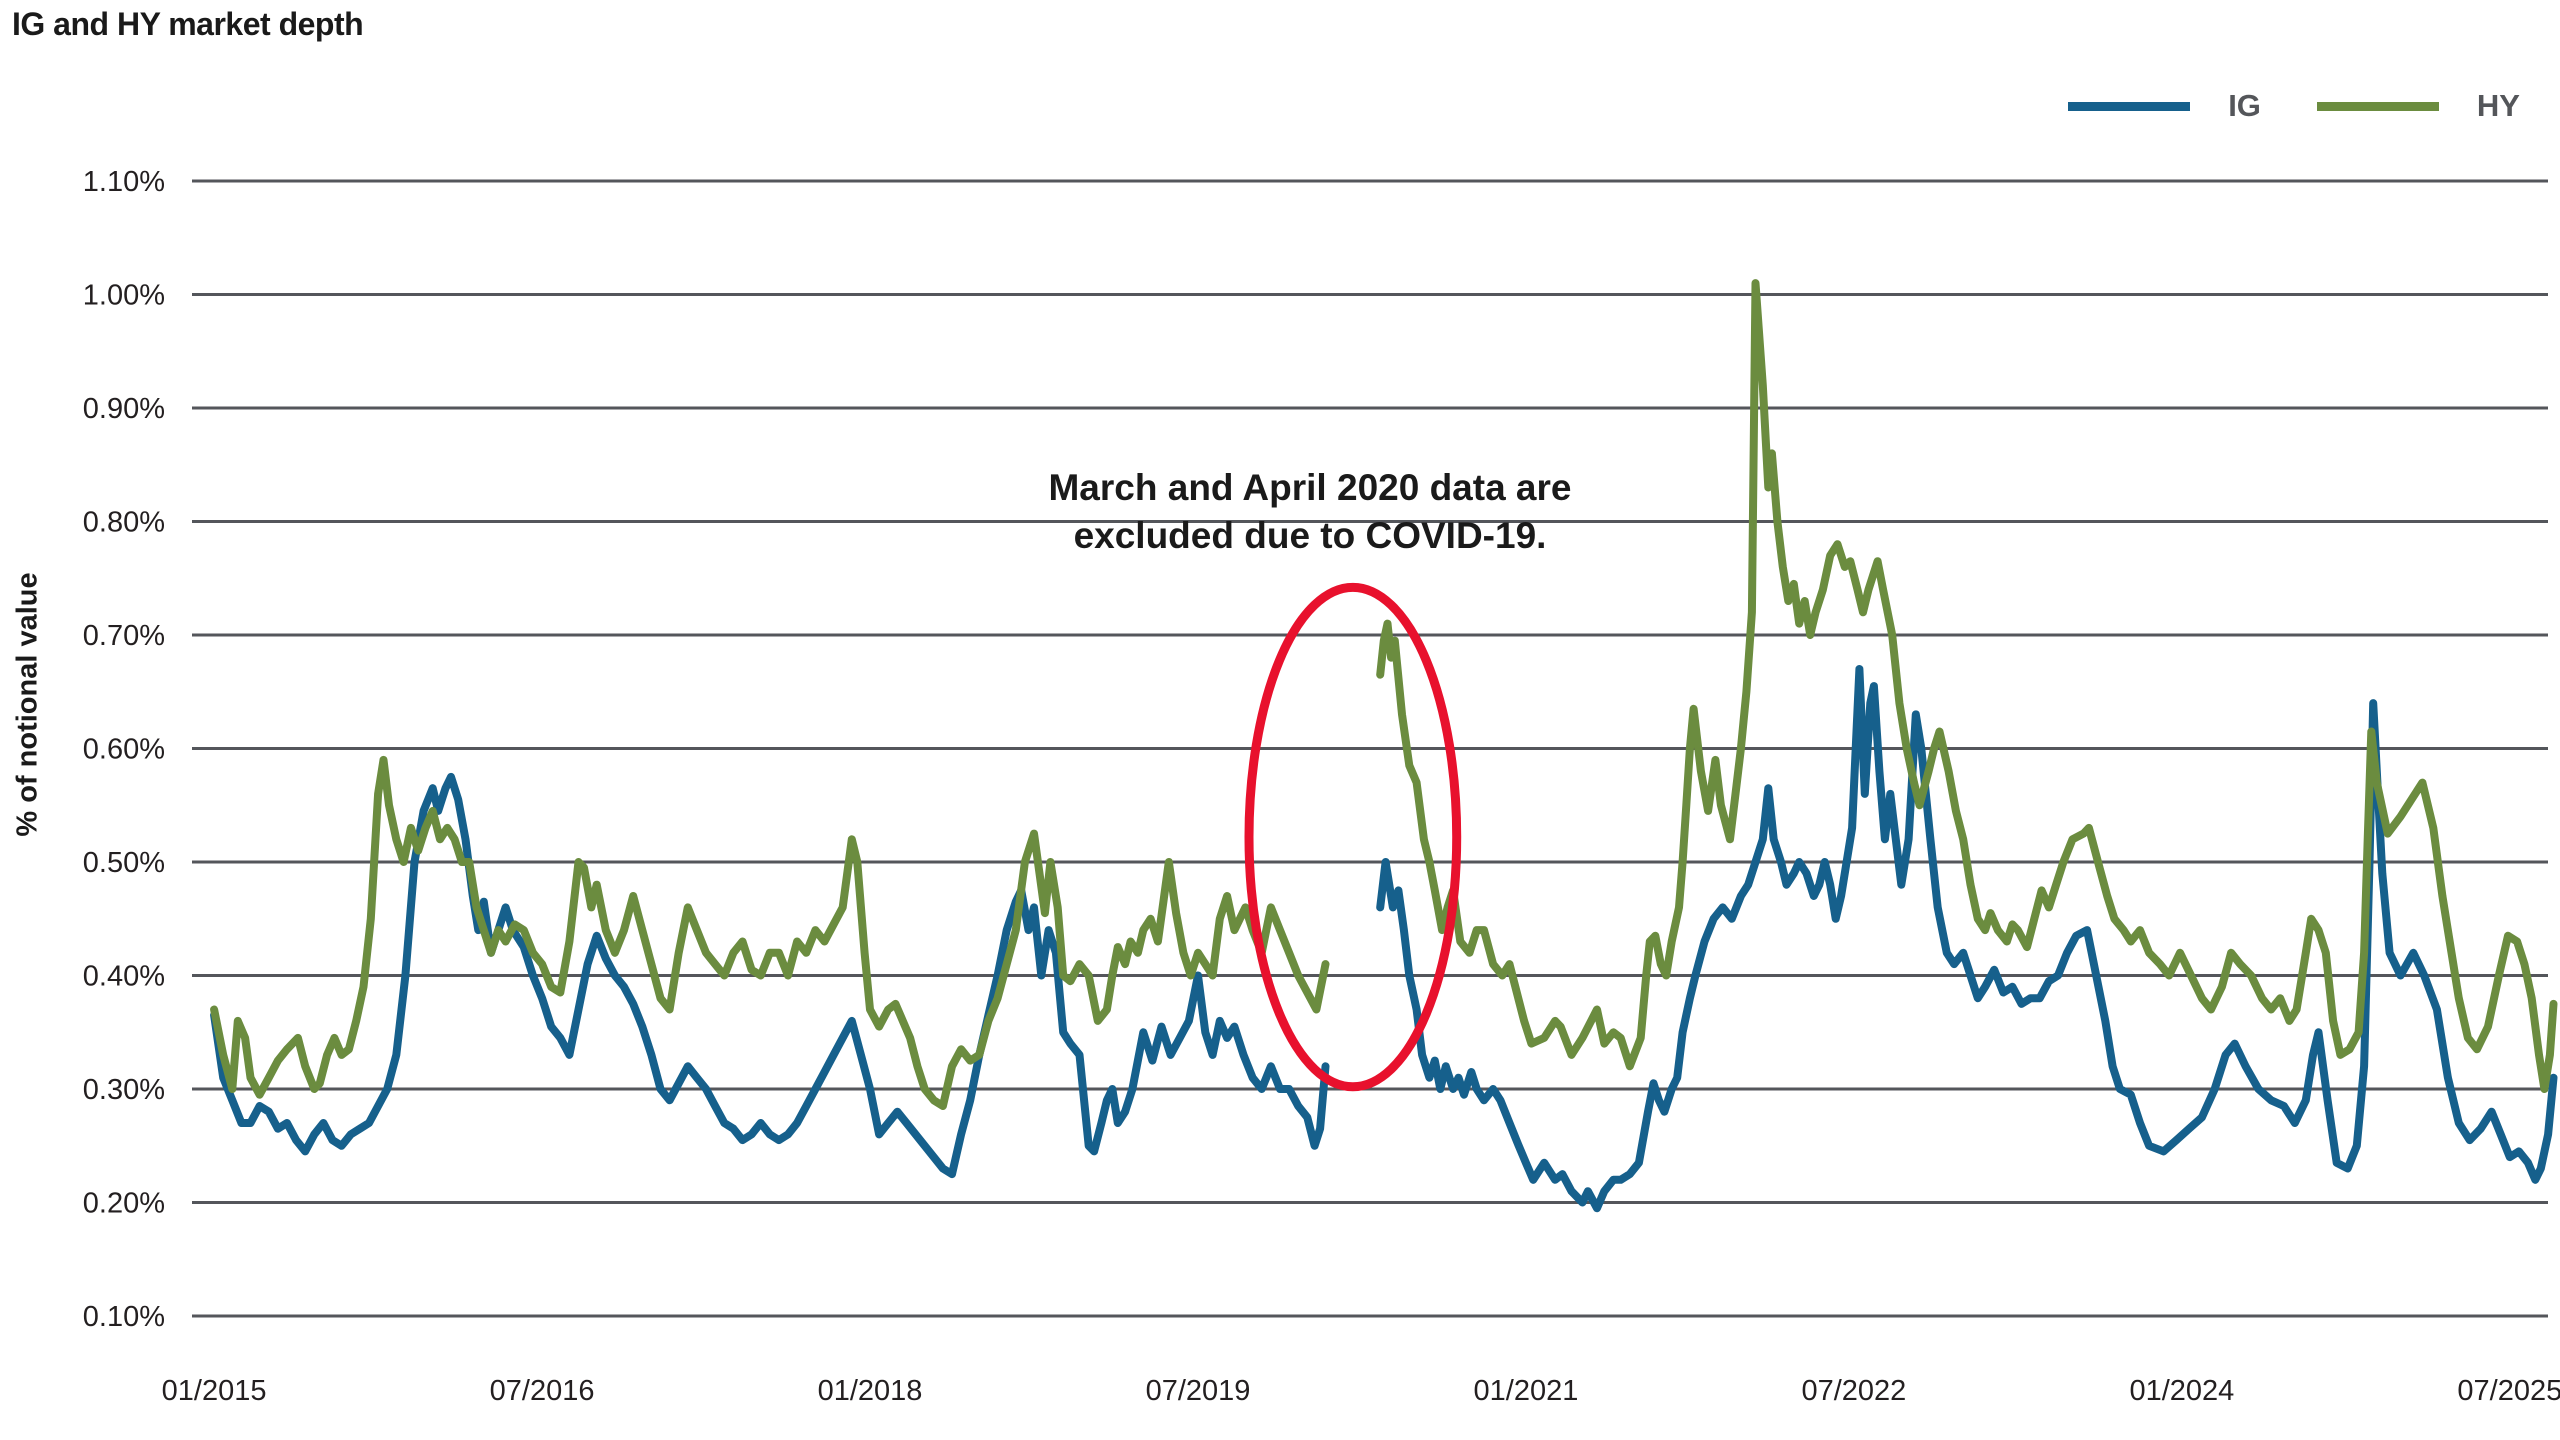  Describe the element at coordinates (1853, 1391) in the screenshot. I see `svg-text: 07/2022` at that location.